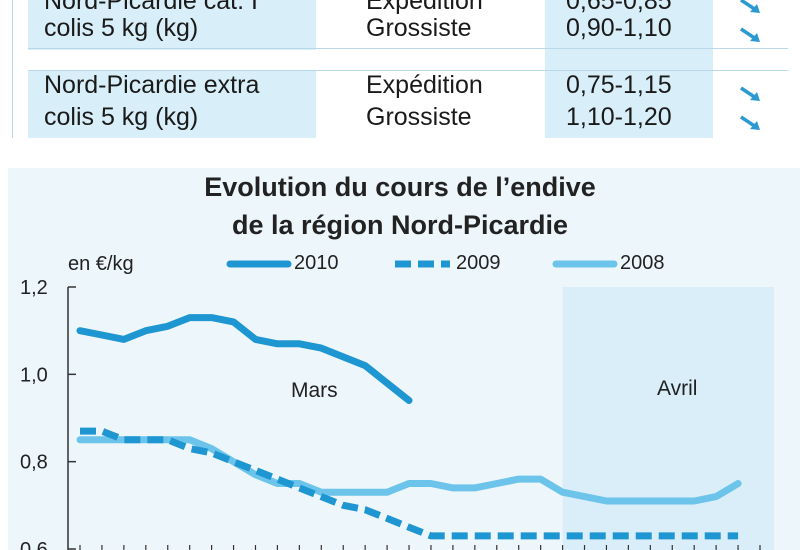 The width and height of the screenshot is (800, 550). I want to click on product-name-line1: Nord-Picardie cat. I, so click(151, 7).